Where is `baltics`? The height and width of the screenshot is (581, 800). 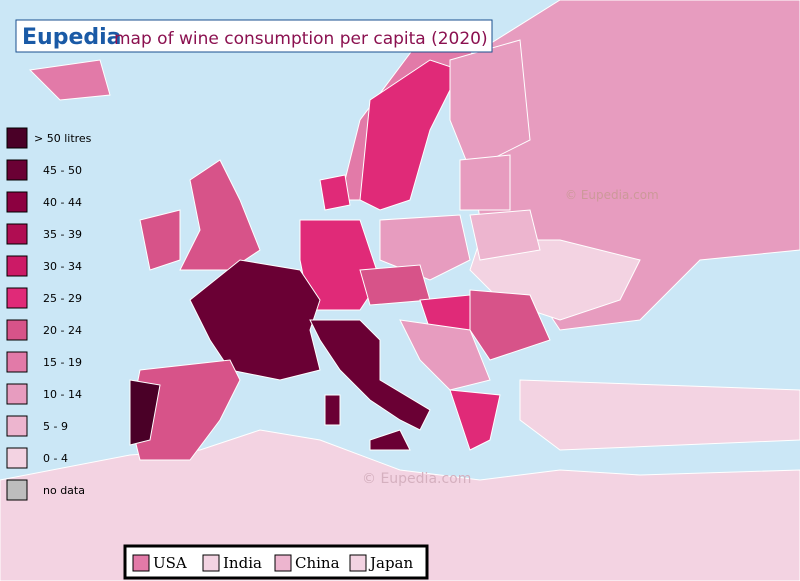 baltics is located at coordinates (485, 182).